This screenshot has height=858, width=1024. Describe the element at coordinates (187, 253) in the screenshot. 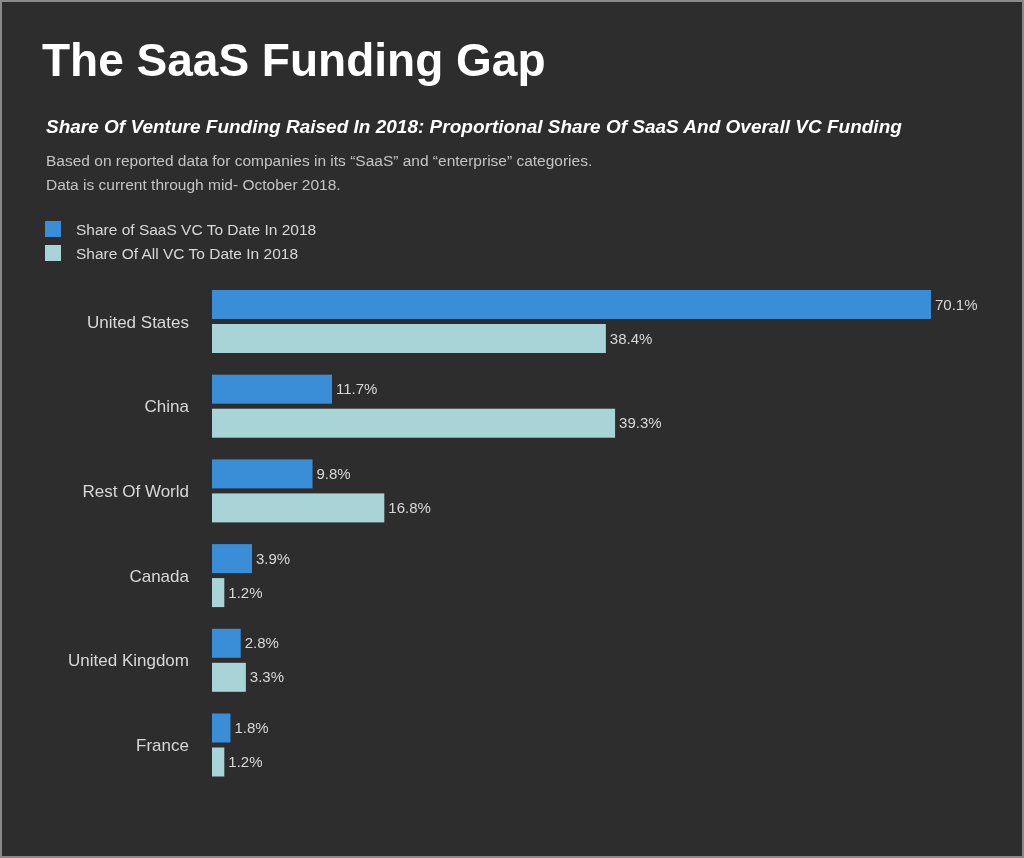

I see `legend-label: Share Of All VC To Date In 2018` at that location.